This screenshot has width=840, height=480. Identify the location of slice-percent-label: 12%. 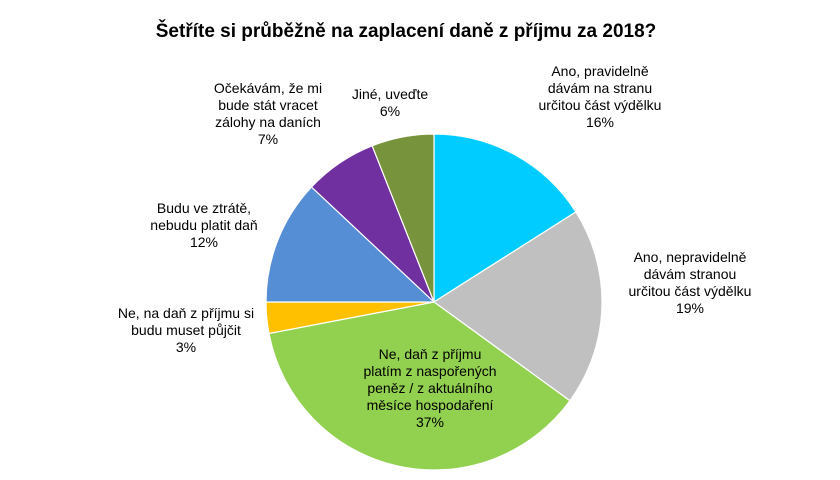
(204, 242).